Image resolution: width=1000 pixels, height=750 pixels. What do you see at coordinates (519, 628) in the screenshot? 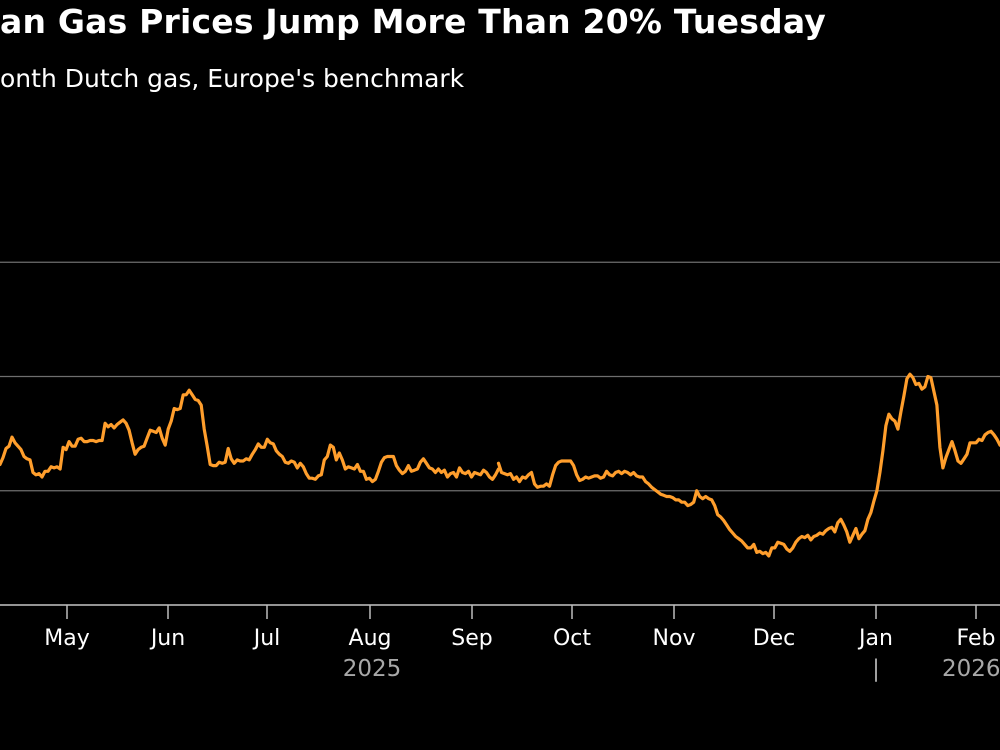
I see `x-axis-ticks: May Jun Jul Aug Sep Oct Nov Dec Jan Feb` at bounding box center [519, 628].